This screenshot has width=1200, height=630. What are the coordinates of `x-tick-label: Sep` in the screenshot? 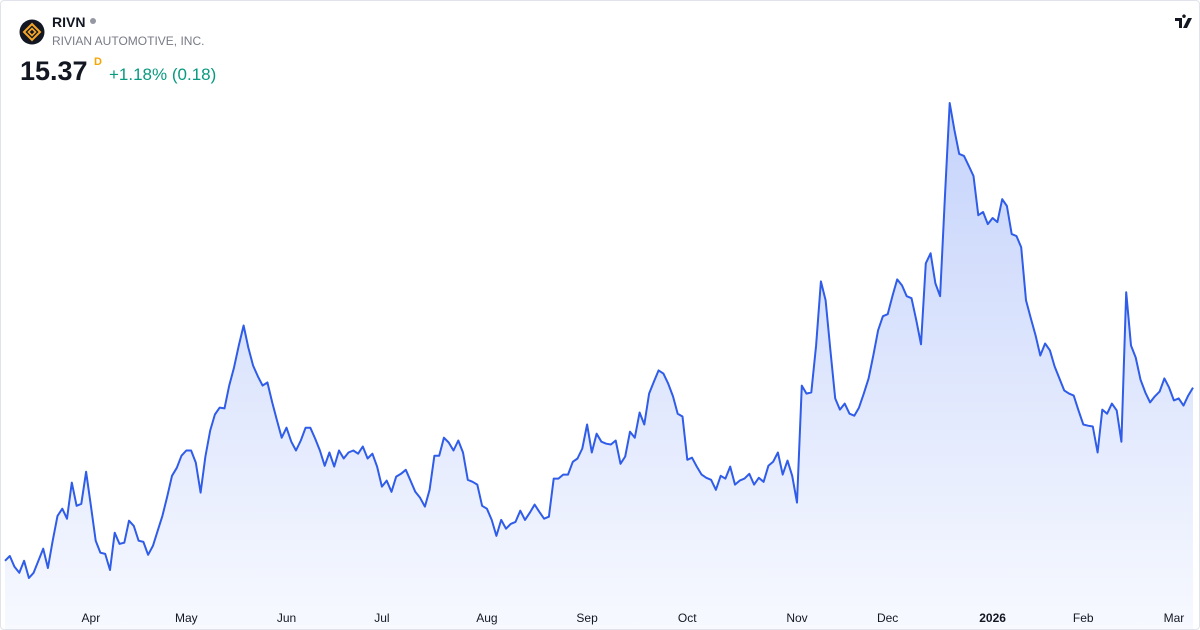 It's located at (587, 618).